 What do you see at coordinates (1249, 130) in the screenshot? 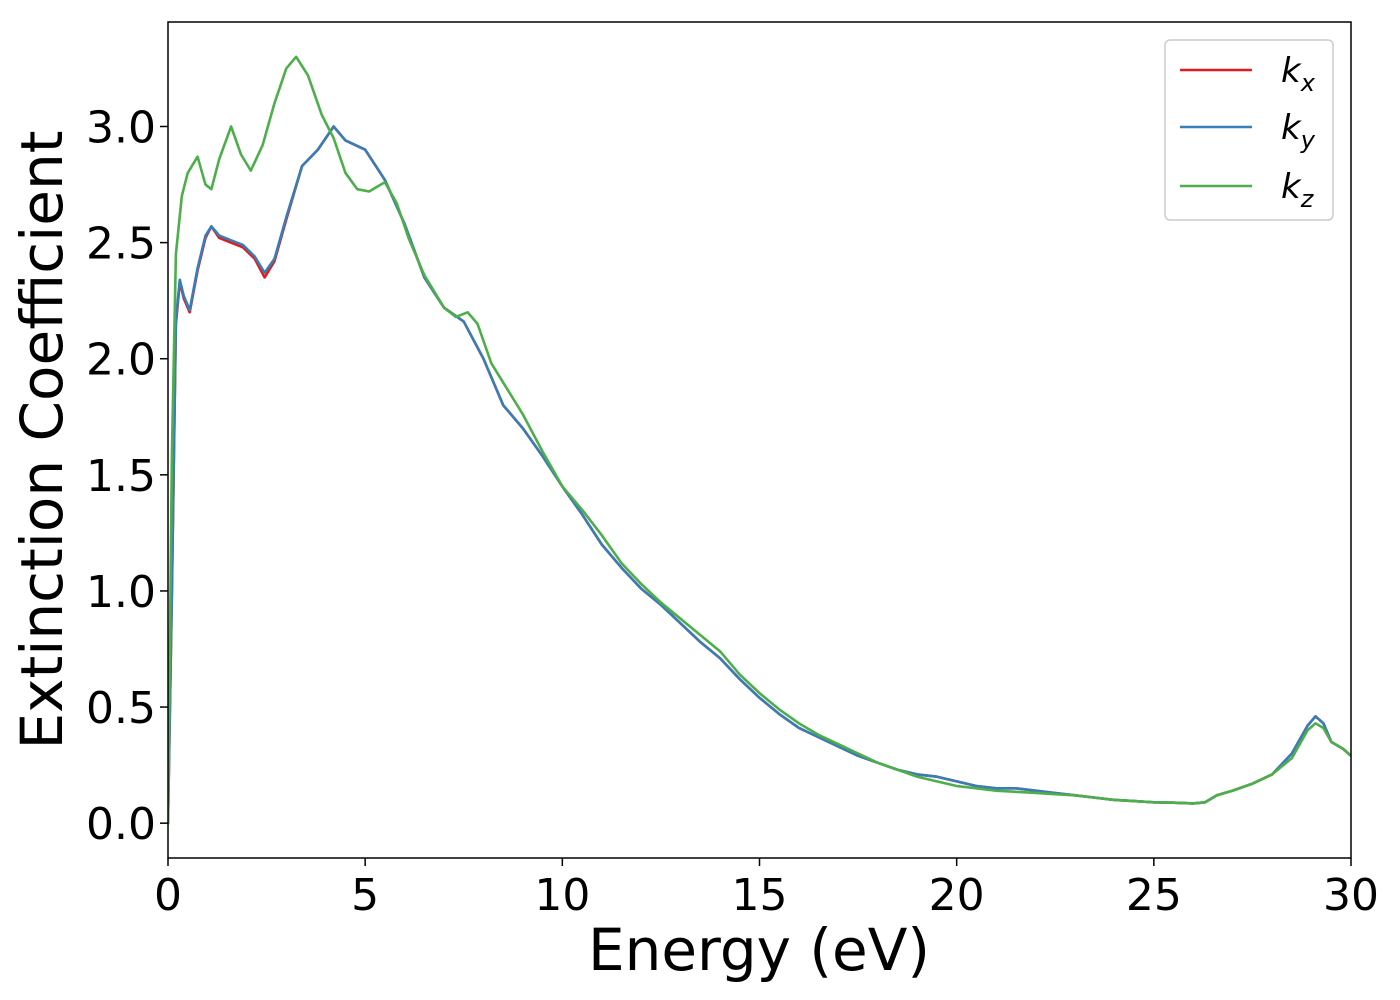
I see `legend-frame` at bounding box center [1249, 130].